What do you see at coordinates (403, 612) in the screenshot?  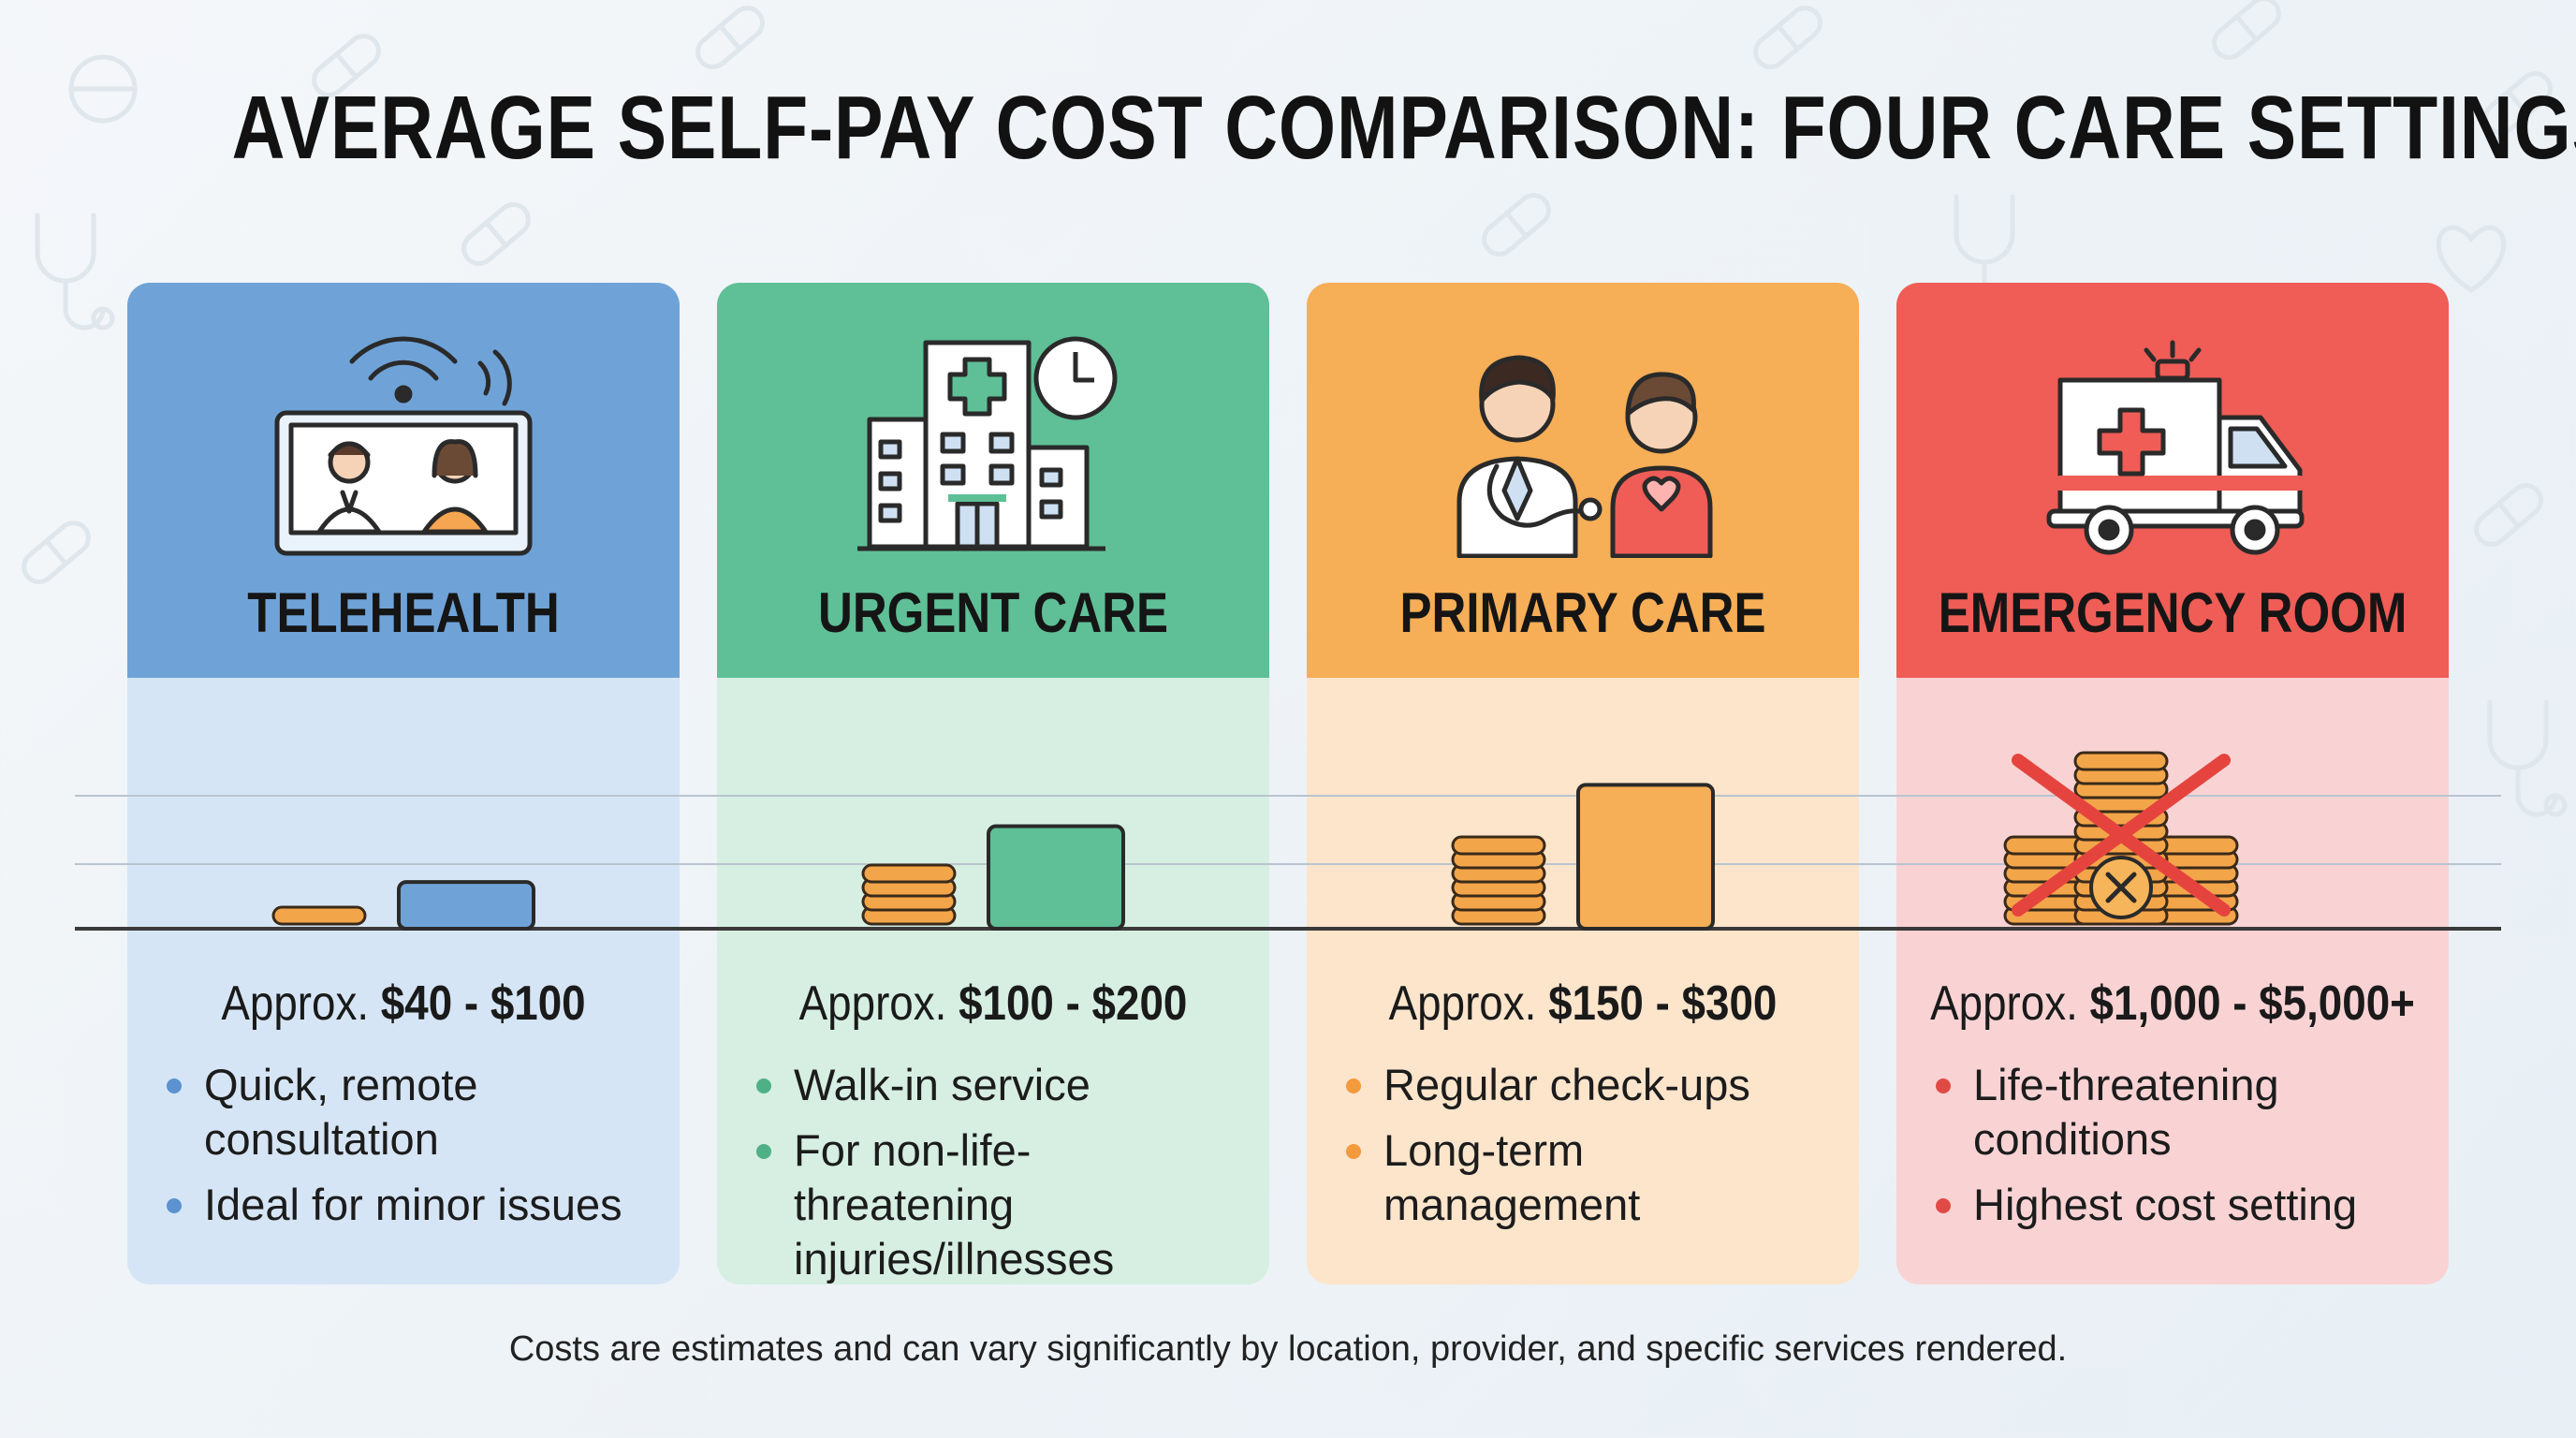 I see `card-title: TELEHEALTH` at bounding box center [403, 612].